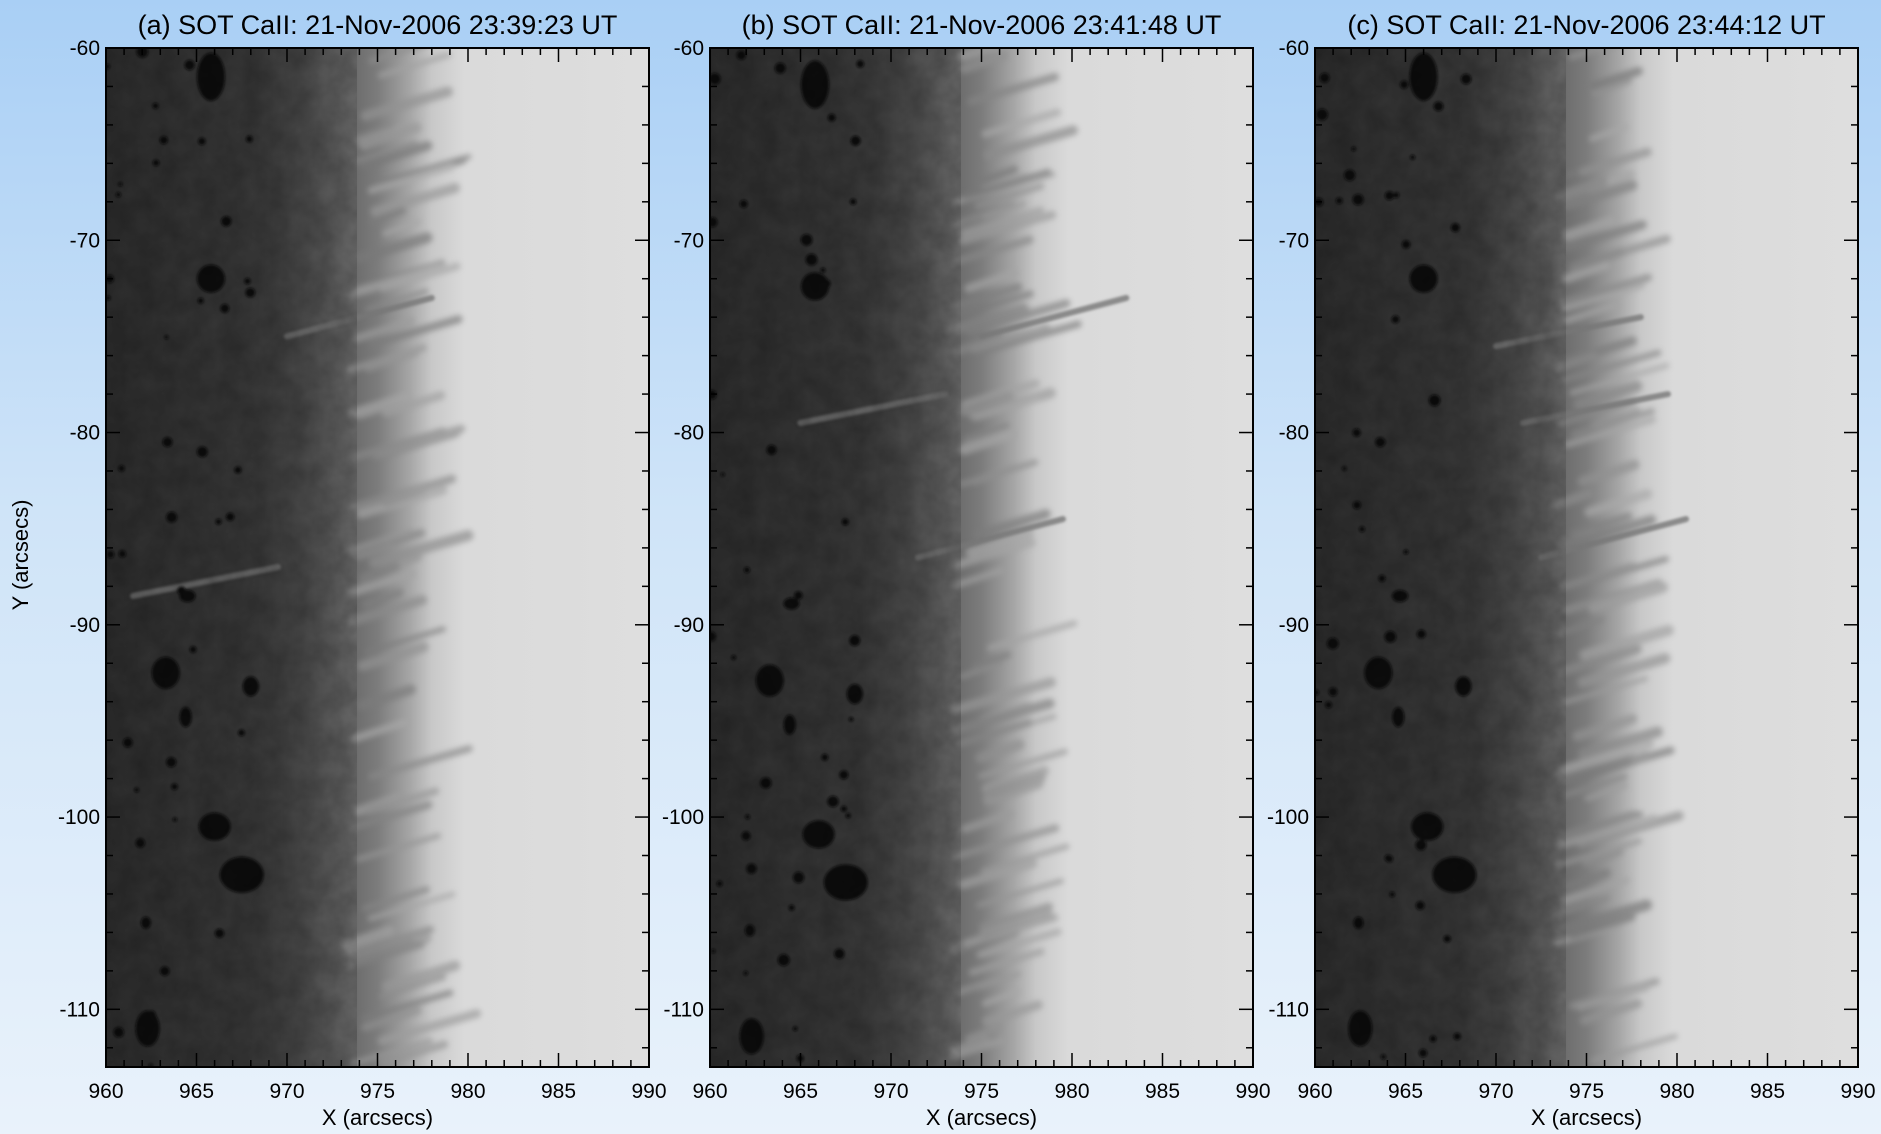 The width and height of the screenshot is (1881, 1134). What do you see at coordinates (20, 555) in the screenshot?
I see `y-axis-label: Y (arcsecs)` at bounding box center [20, 555].